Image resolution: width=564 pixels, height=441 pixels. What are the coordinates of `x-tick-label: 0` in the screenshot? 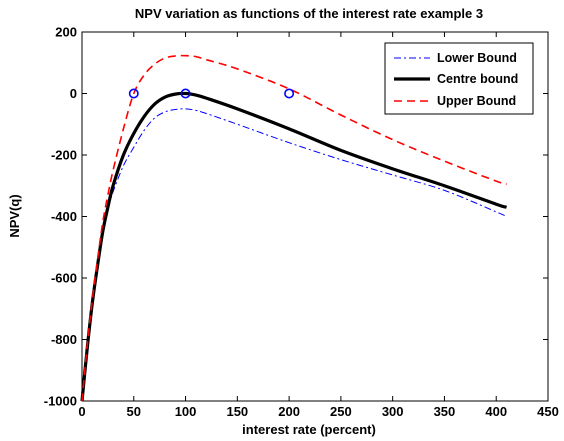 It's located at (81, 411).